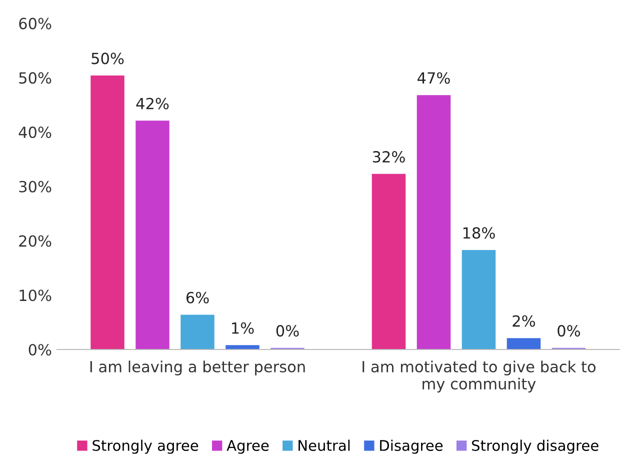 This screenshot has width=632, height=466. I want to click on legend-label: Strongly agree, so click(145, 447).